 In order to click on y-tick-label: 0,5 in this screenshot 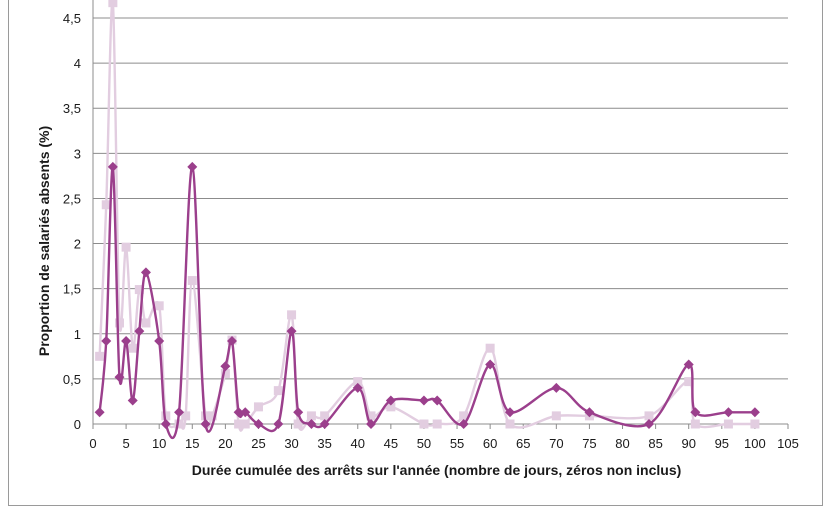, I will do `click(72, 379)`.